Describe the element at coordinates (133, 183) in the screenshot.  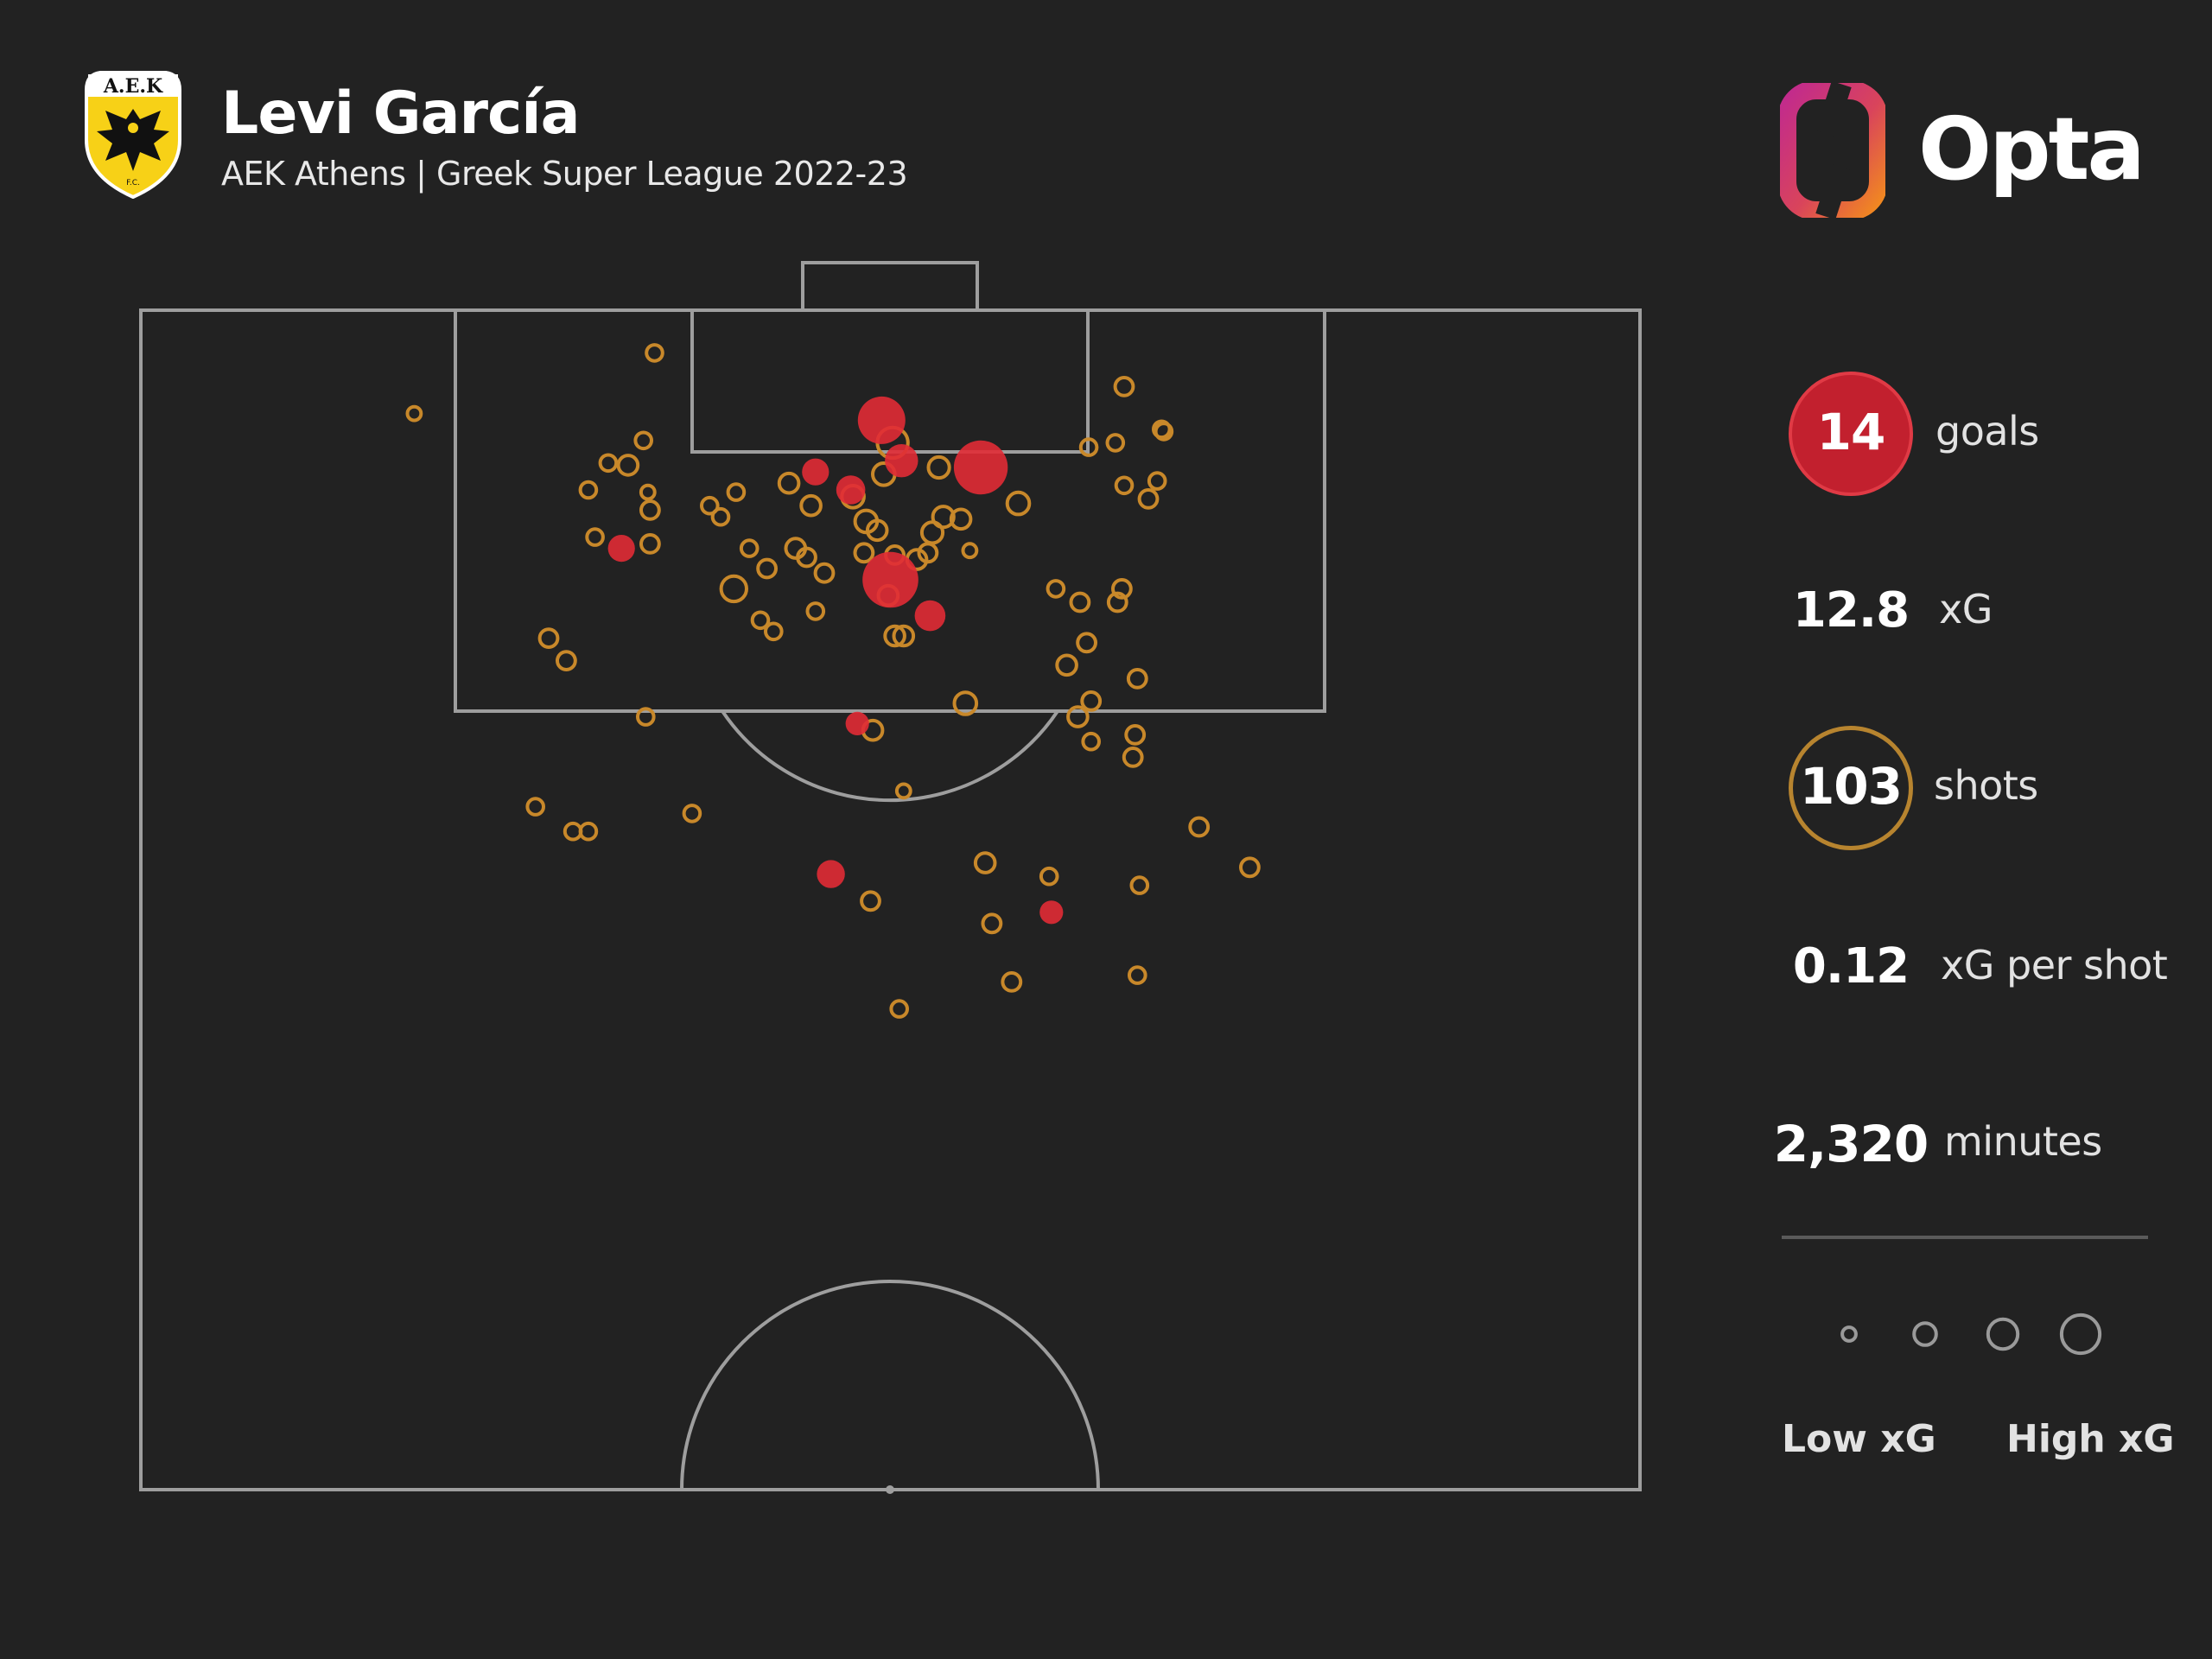
I see `crest-text-small: F.C.` at that location.